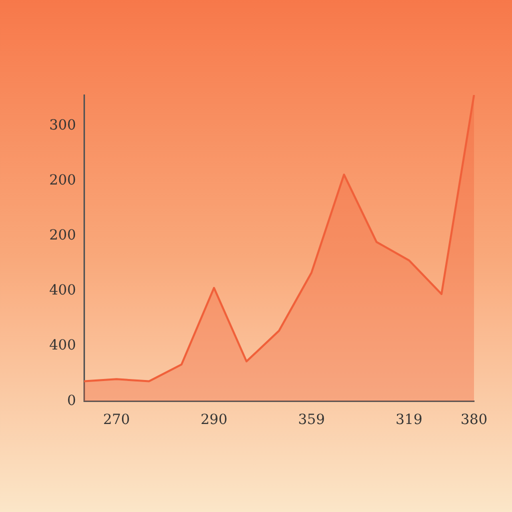 The width and height of the screenshot is (512, 512). Describe the element at coordinates (311, 420) in the screenshot. I see `x-tick-label: 359` at that location.